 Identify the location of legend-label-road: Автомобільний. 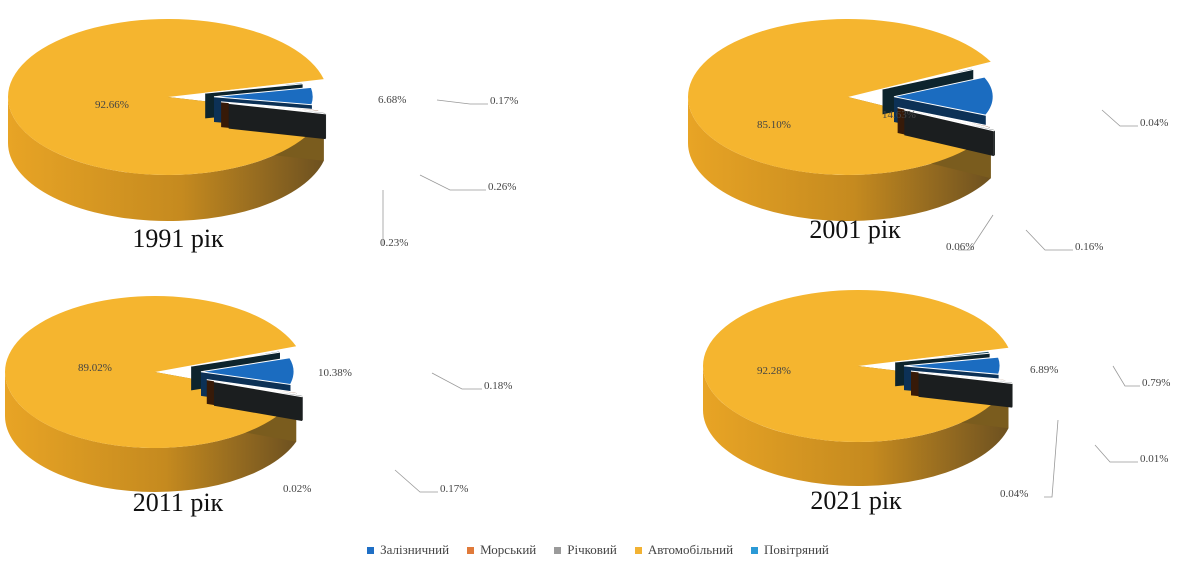
(690, 549).